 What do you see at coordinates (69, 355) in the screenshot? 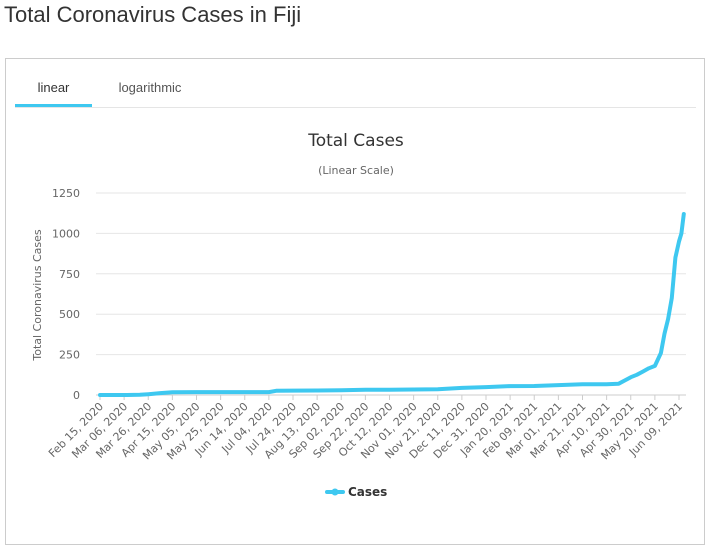
I see `y-tick-label: 250` at bounding box center [69, 355].